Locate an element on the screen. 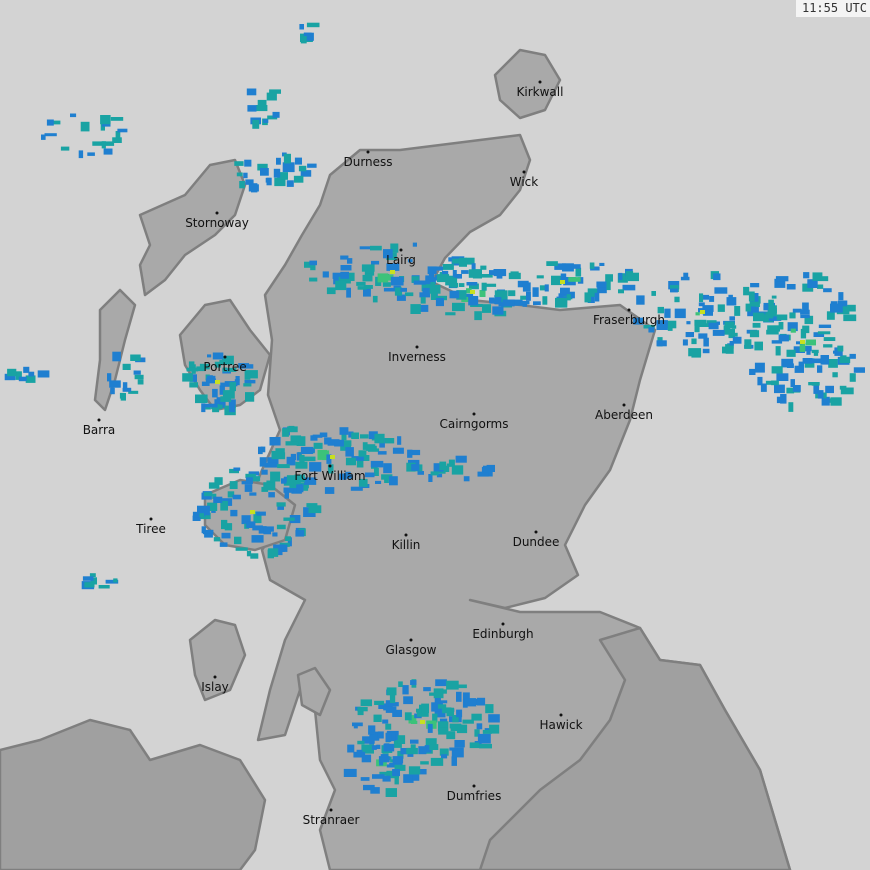 This screenshot has width=870, height=870. place-dundee: Dundee is located at coordinates (536, 540).